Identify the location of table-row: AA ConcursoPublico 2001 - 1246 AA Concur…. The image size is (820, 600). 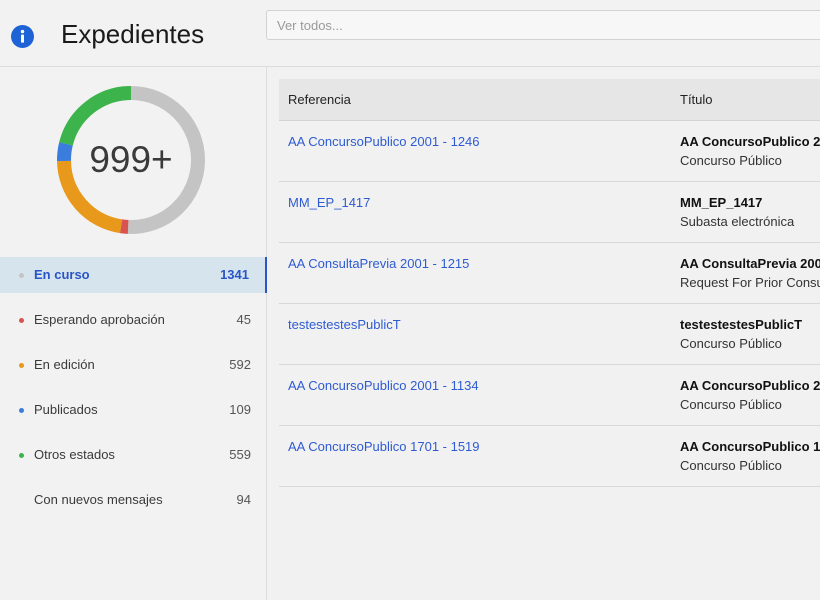
(549, 151).